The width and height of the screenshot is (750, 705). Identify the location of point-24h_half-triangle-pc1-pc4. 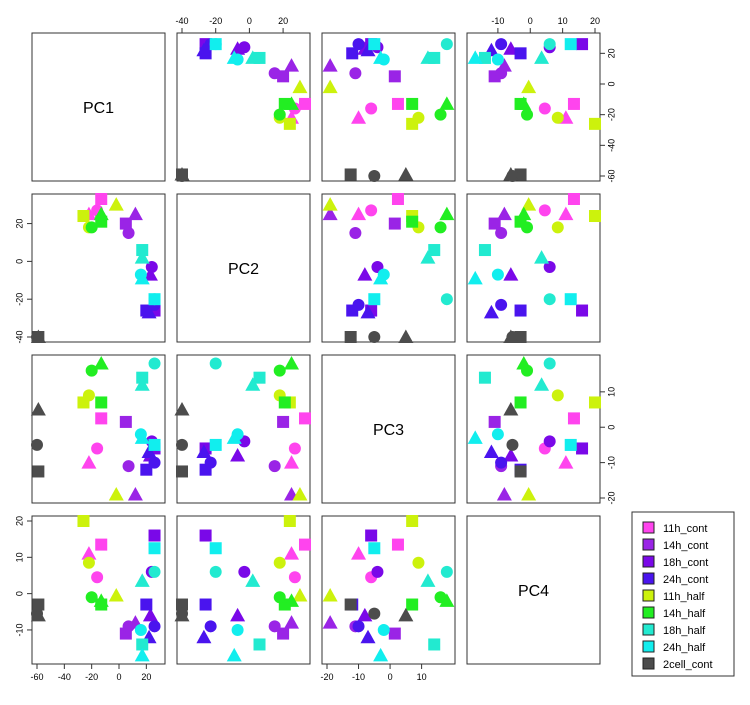
(142, 654).